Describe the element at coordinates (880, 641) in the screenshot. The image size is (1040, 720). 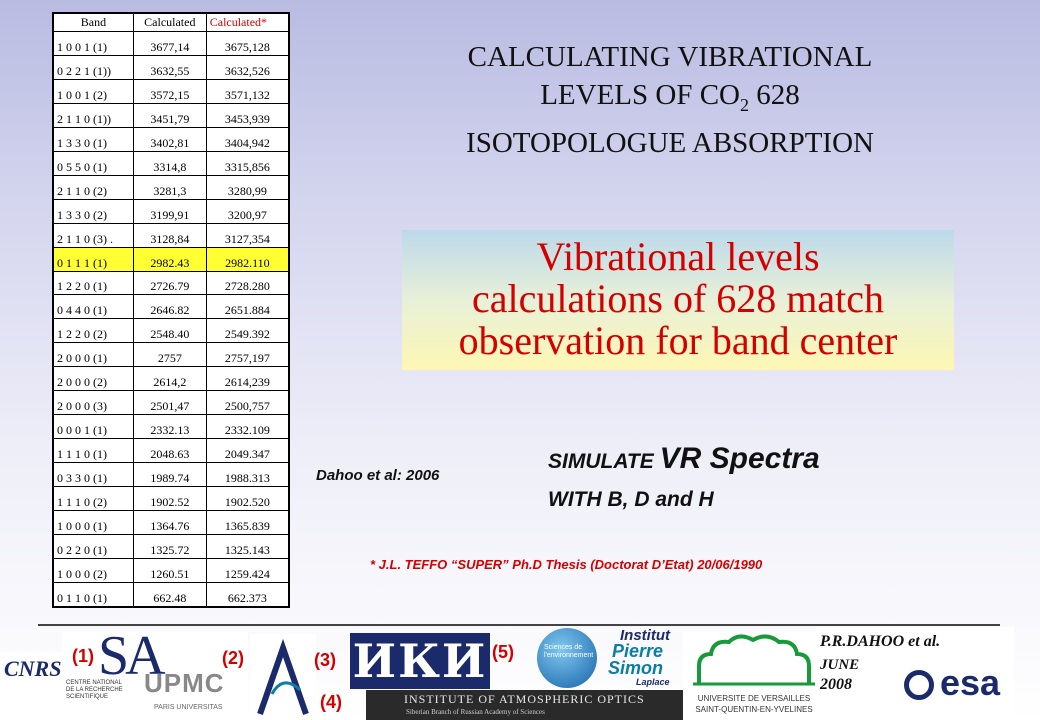
I see `author-name: P.R.DAHOO et al.` at that location.